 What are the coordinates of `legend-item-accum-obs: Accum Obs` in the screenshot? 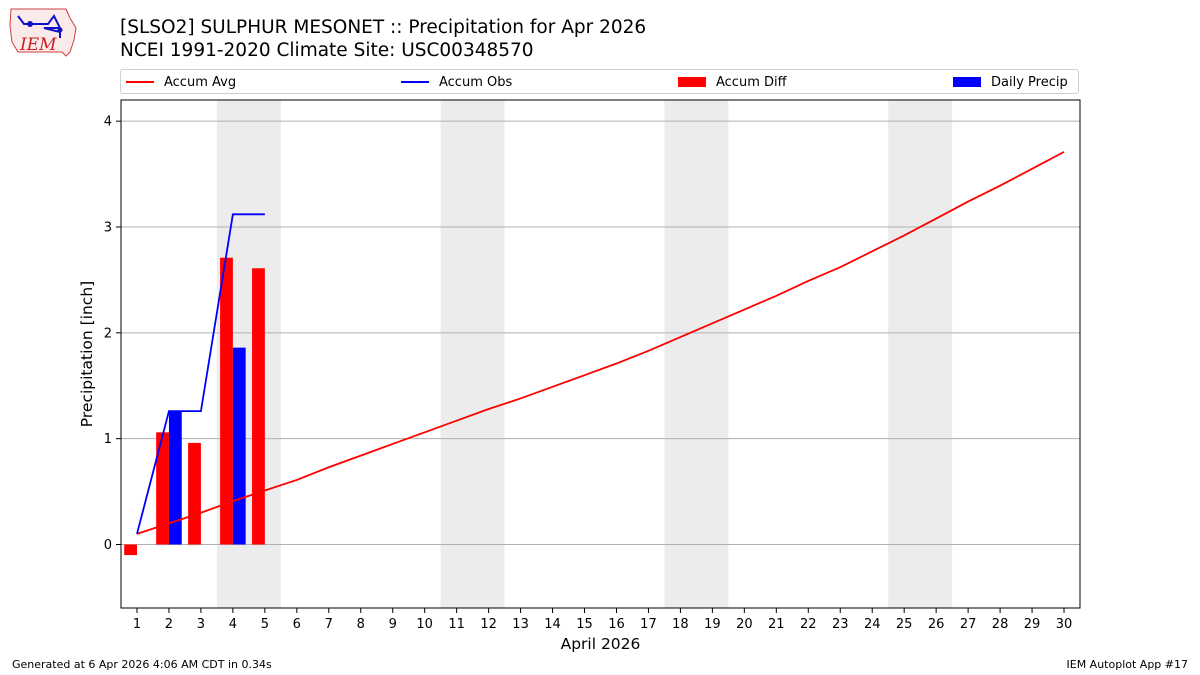 It's located at (456, 82).